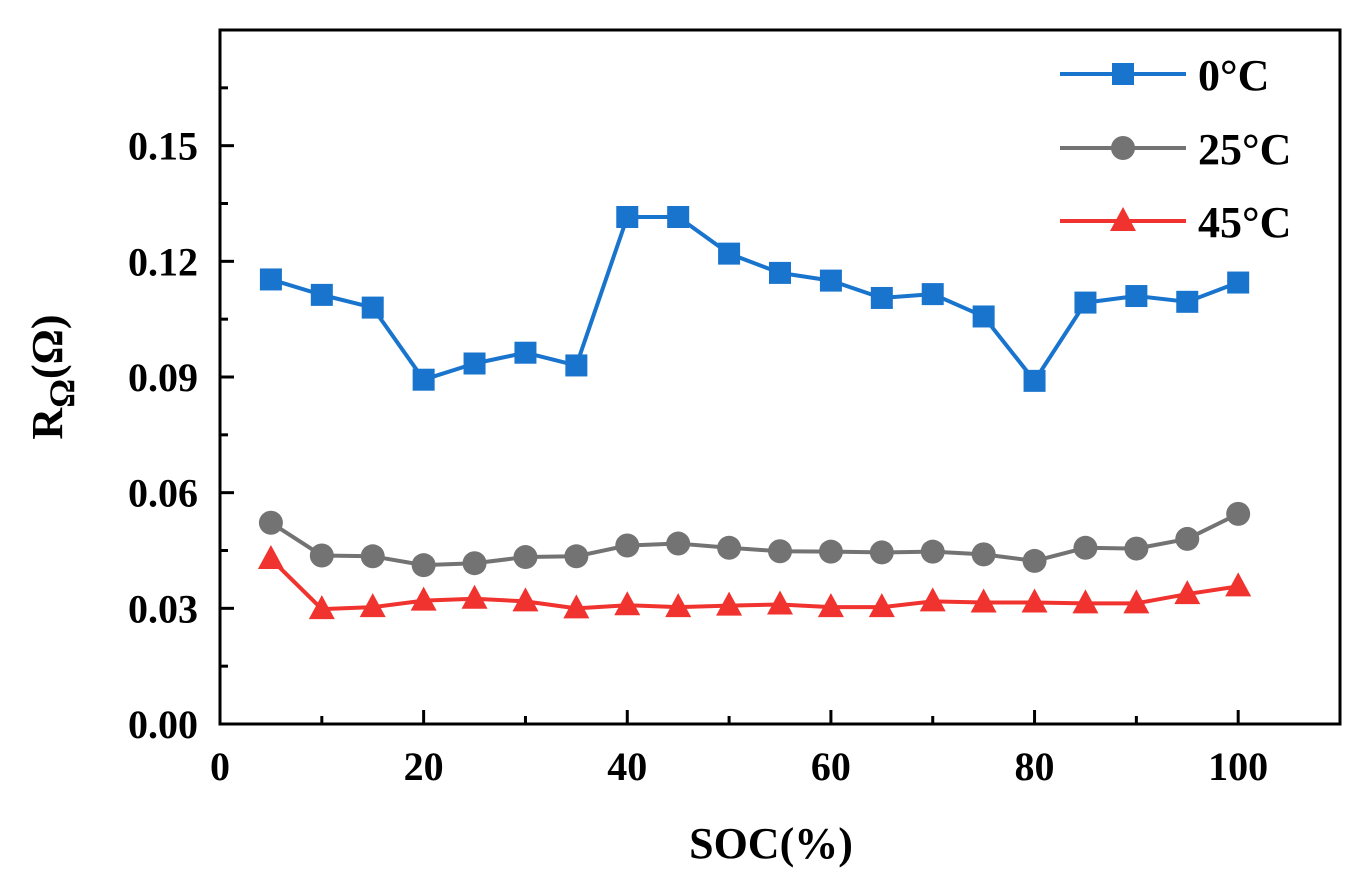 The height and width of the screenshot is (886, 1370). I want to click on x-tick-label: 80, so click(1035, 766).